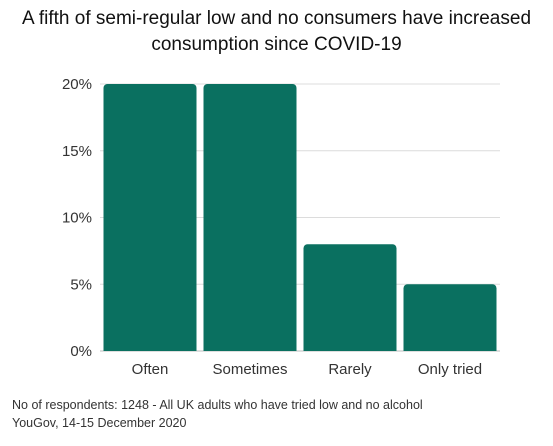 The width and height of the screenshot is (553, 446). Describe the element at coordinates (450, 369) in the screenshot. I see `x-tick-label: Only tried` at that location.